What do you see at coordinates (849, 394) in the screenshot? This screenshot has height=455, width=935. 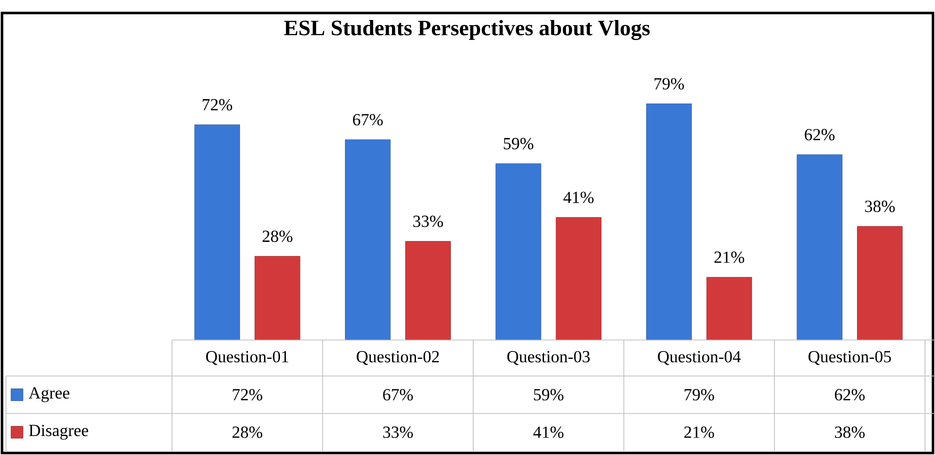 I see `data-label: 62%` at bounding box center [849, 394].